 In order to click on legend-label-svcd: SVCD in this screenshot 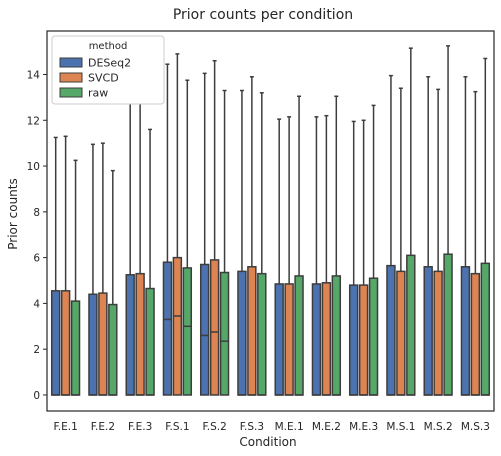, I will do `click(103, 78)`.